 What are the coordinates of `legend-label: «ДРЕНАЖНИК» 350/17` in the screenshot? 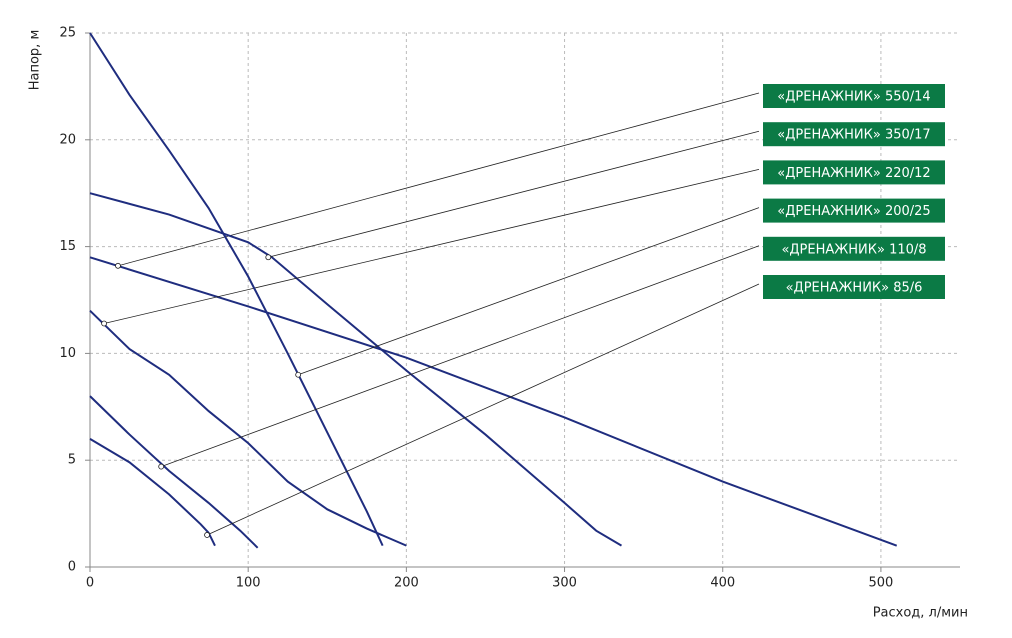 It's located at (853, 135).